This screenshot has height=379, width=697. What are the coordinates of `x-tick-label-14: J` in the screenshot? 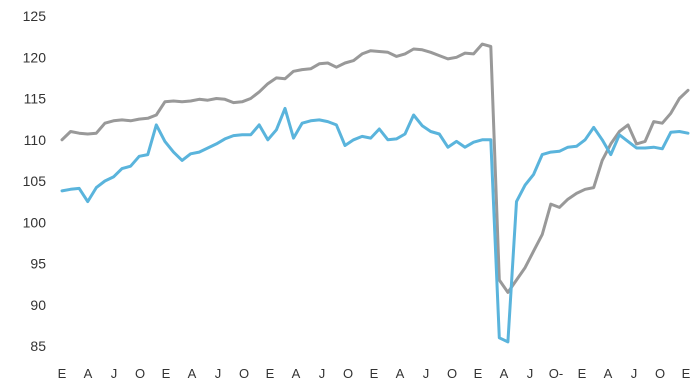 It's located at (426, 372).